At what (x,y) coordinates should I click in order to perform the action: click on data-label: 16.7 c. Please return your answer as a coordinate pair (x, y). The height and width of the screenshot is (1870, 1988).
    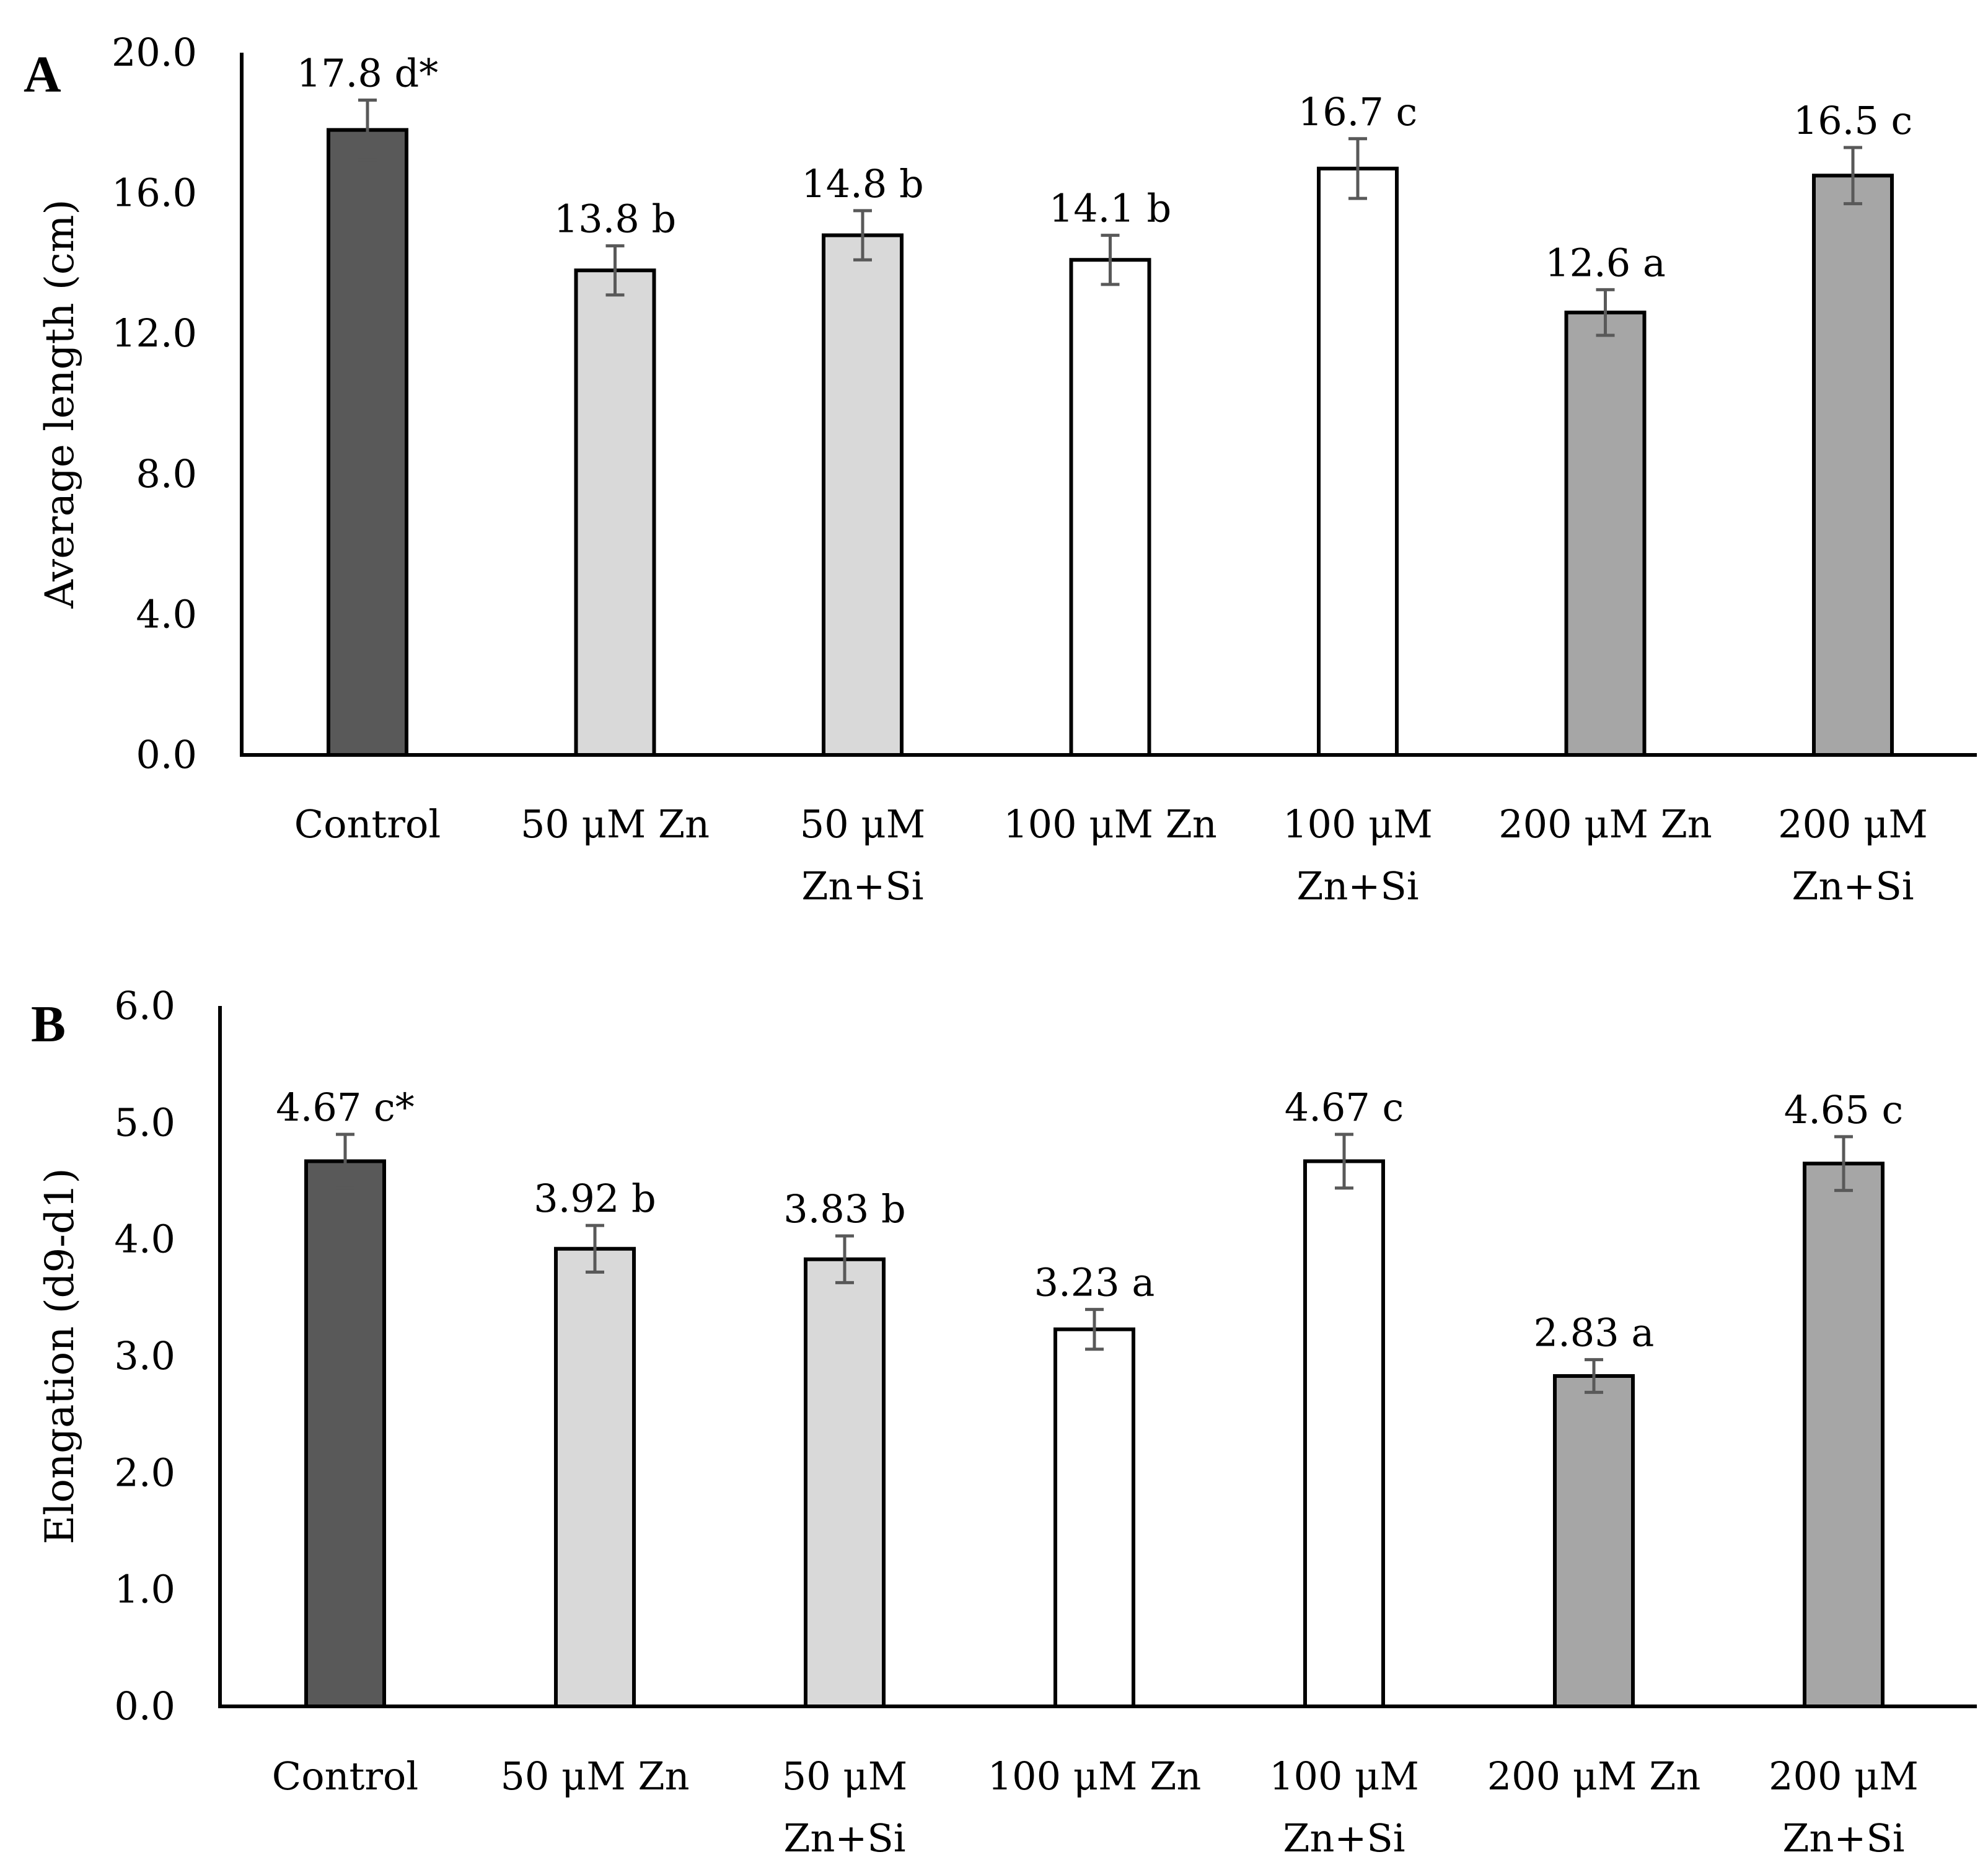
    Looking at the image, I should click on (1357, 112).